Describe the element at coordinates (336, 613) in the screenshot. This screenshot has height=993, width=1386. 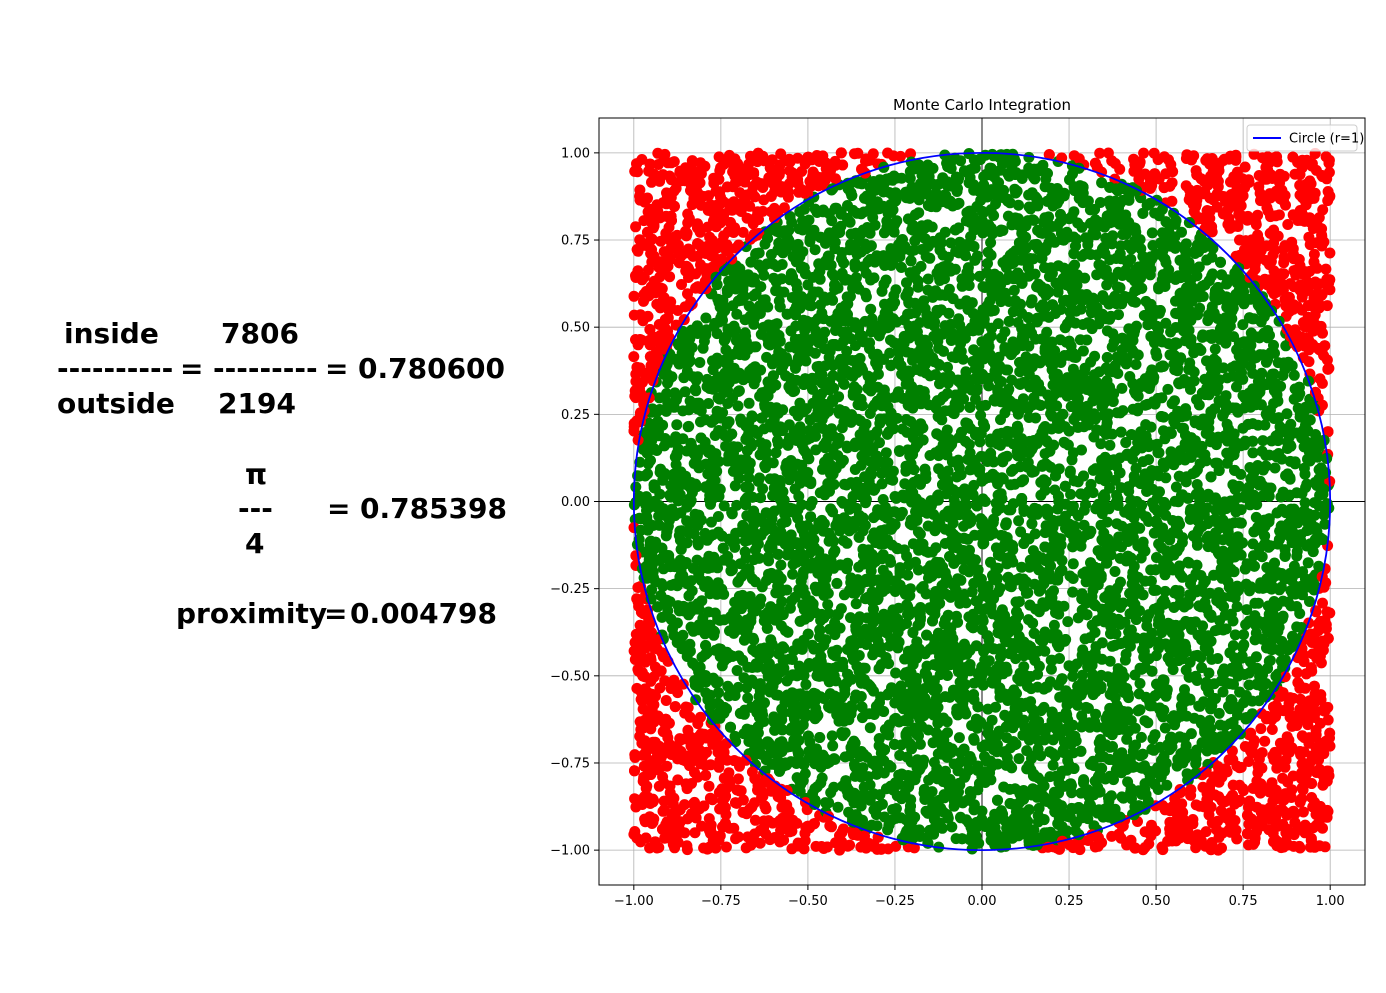
I see `proximity-equals: =` at that location.